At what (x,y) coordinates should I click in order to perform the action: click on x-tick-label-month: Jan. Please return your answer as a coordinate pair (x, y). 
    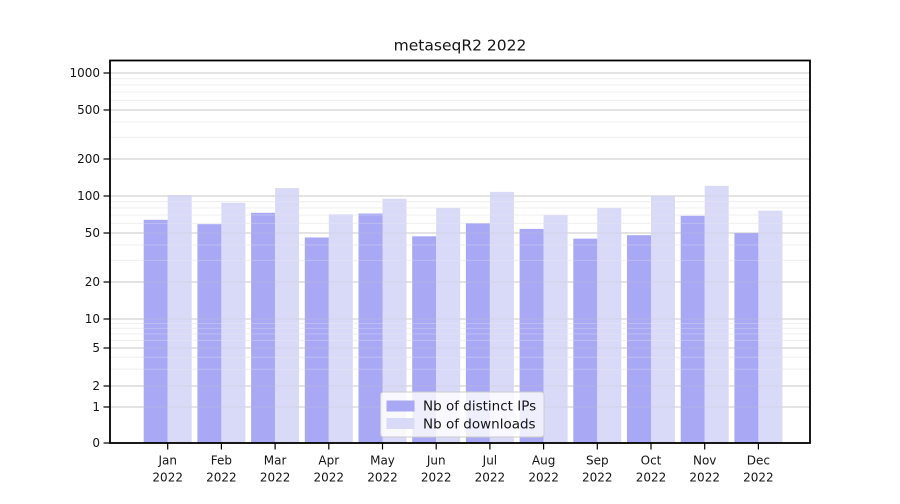
    Looking at the image, I should click on (167, 461).